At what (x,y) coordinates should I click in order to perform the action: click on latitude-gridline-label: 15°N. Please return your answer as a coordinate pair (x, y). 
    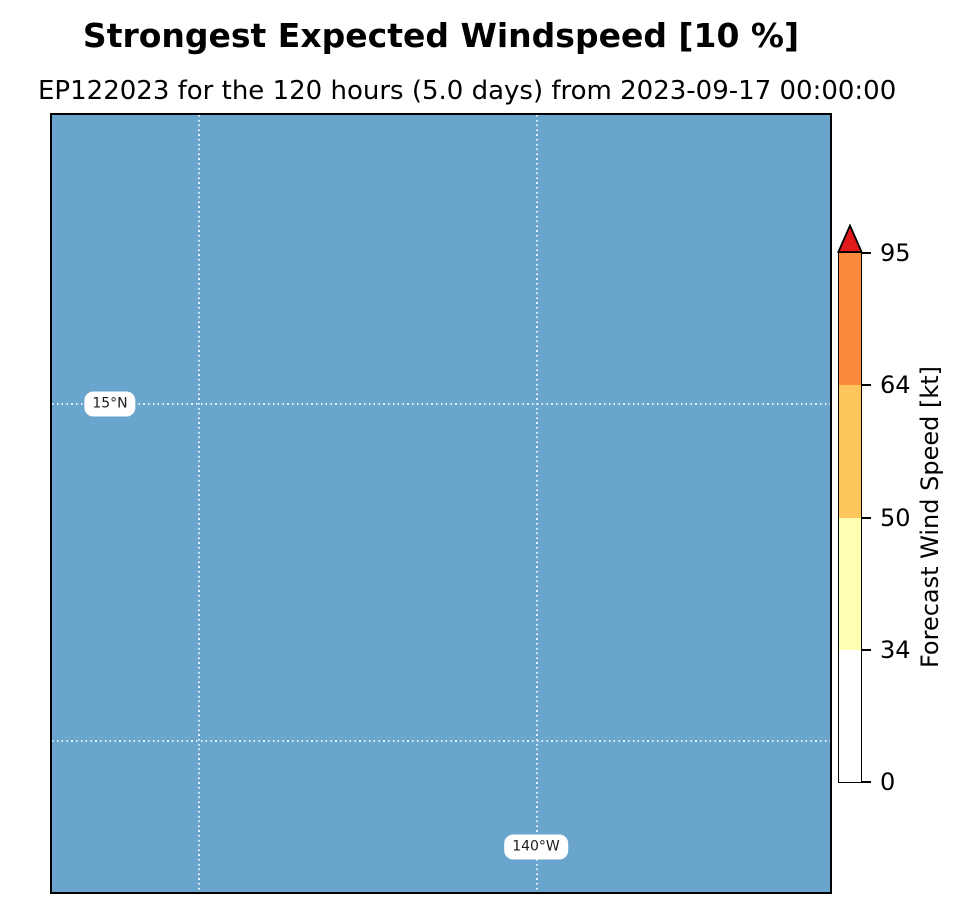
    Looking at the image, I should click on (110, 404).